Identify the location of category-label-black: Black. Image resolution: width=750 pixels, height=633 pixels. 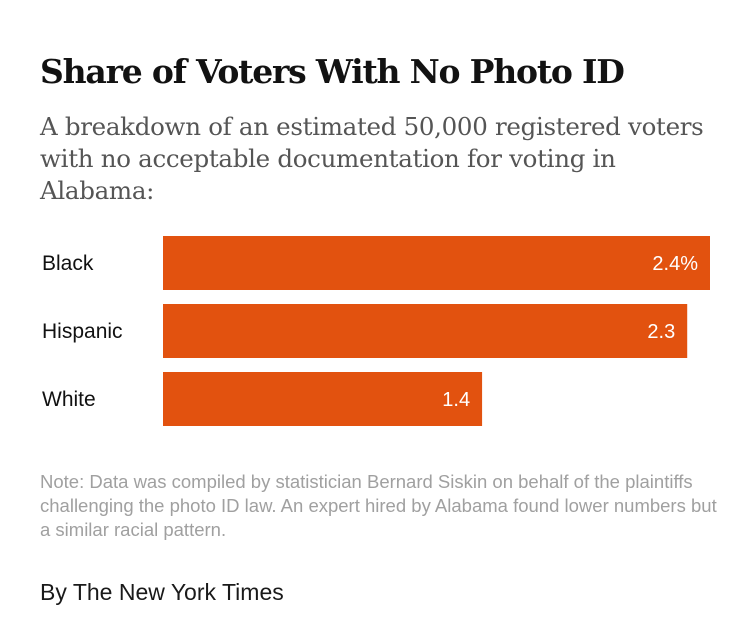
(68, 263).